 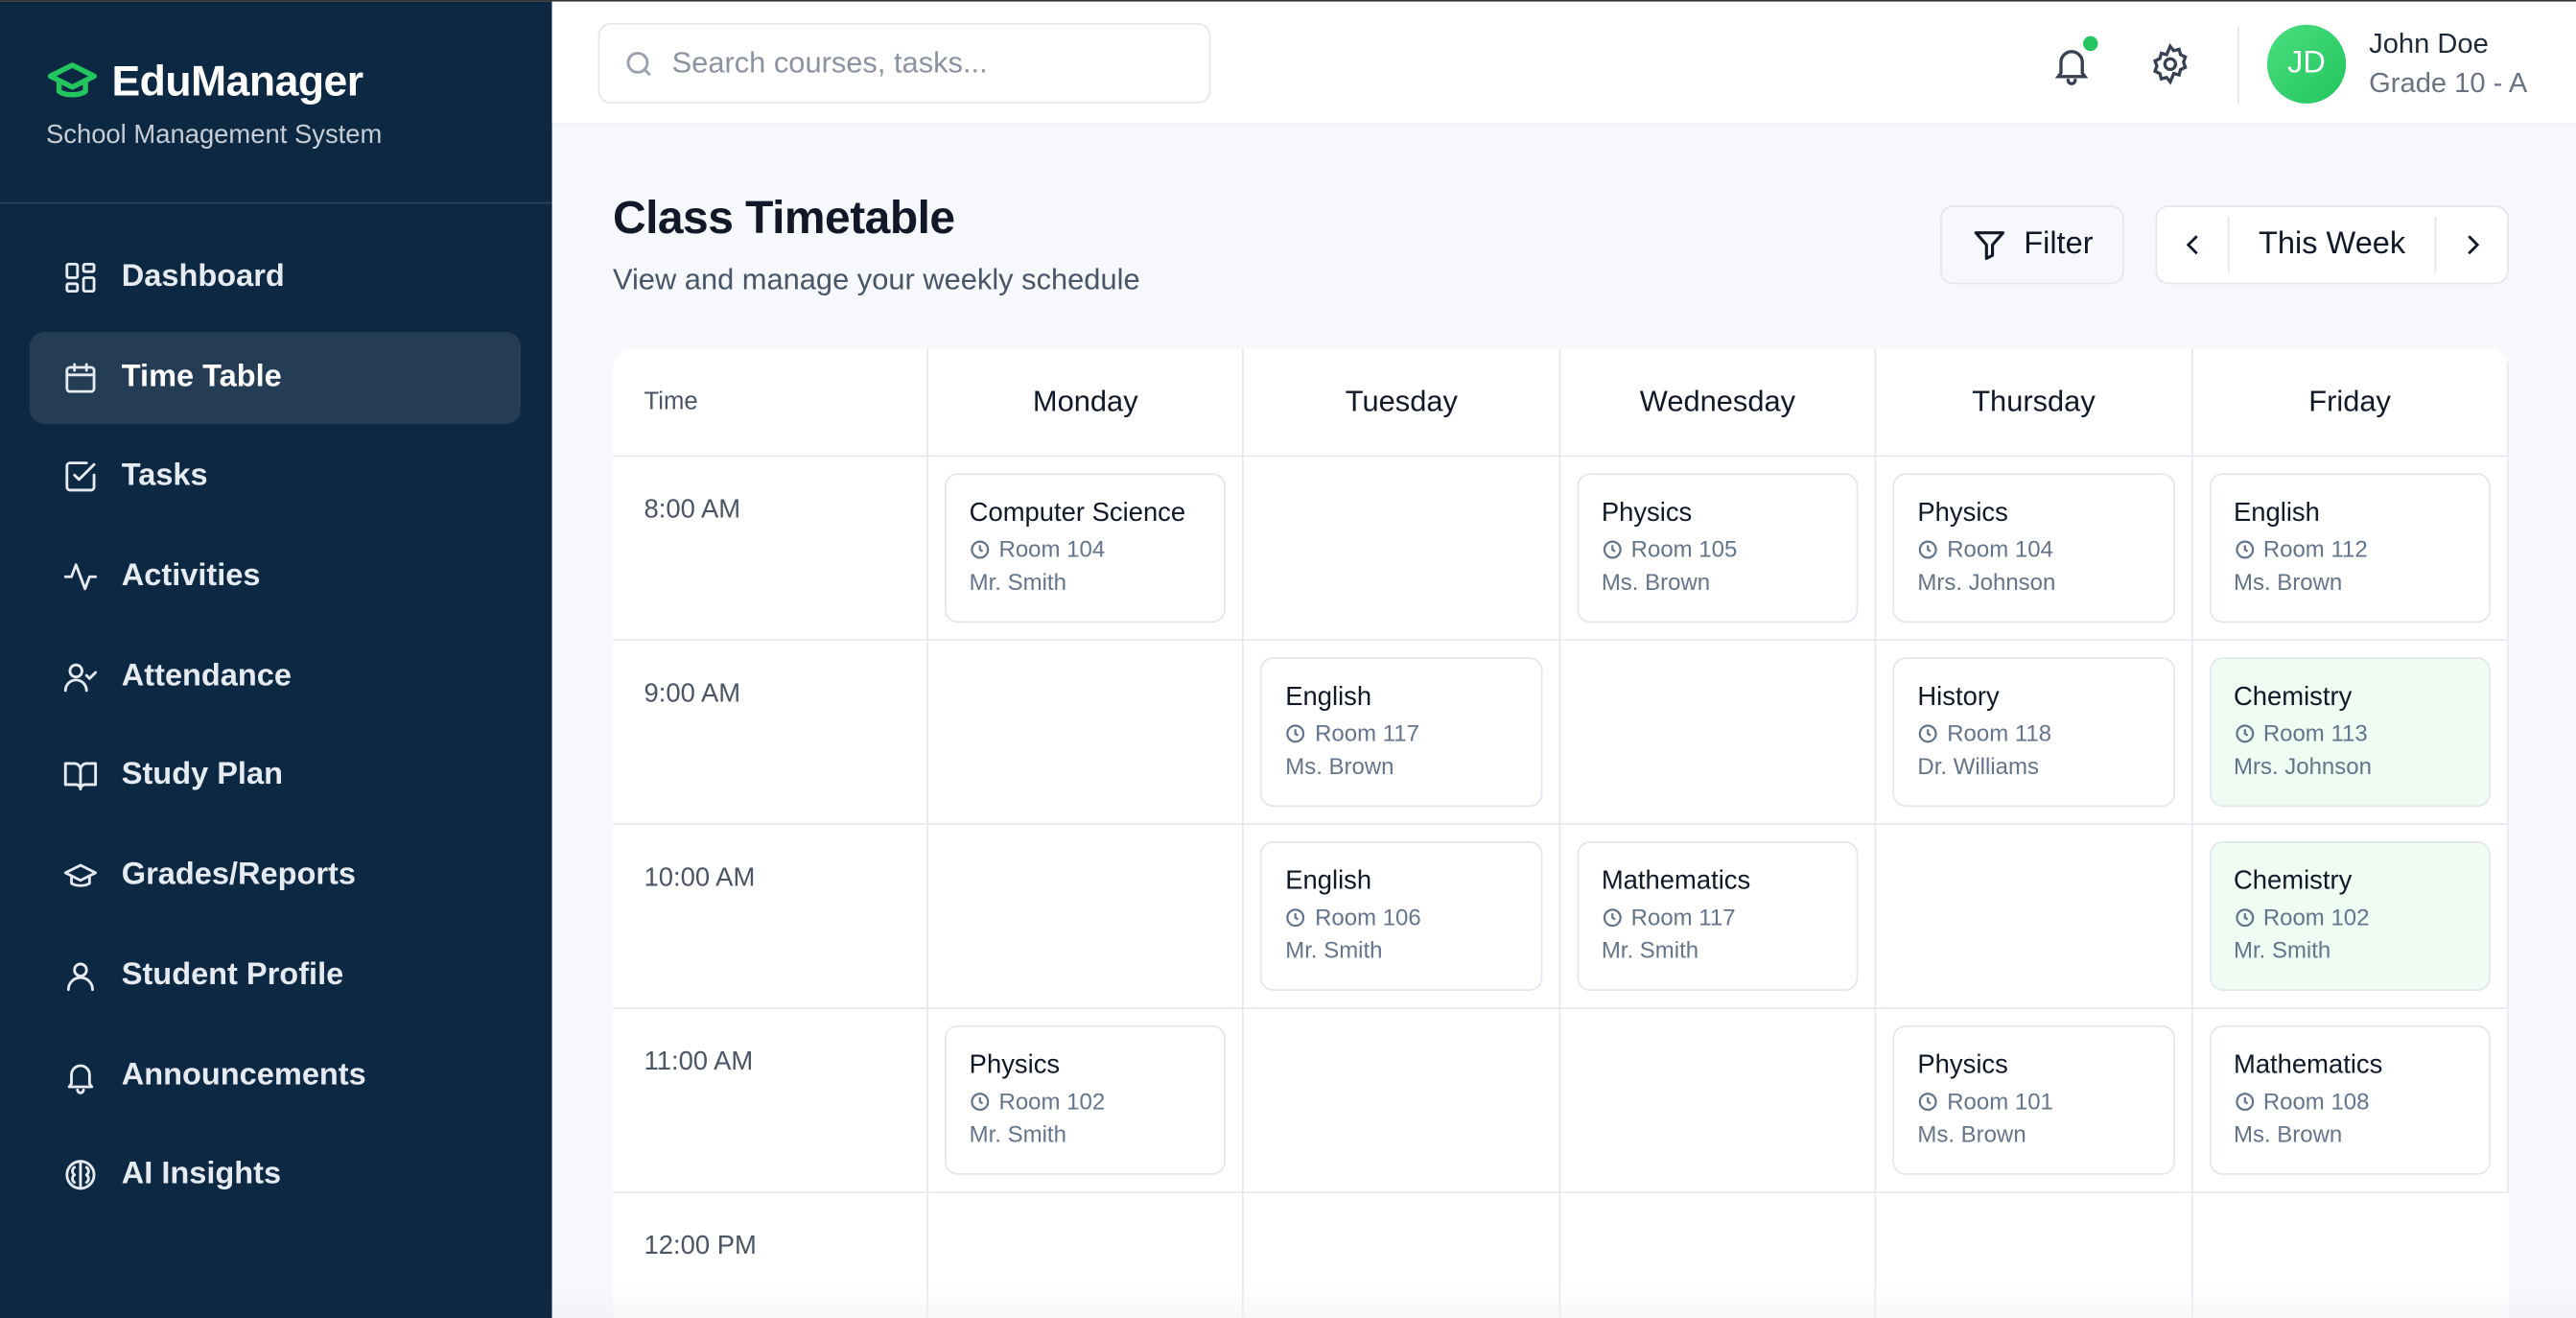 I want to click on filter-button: Filter, so click(x=2032, y=245).